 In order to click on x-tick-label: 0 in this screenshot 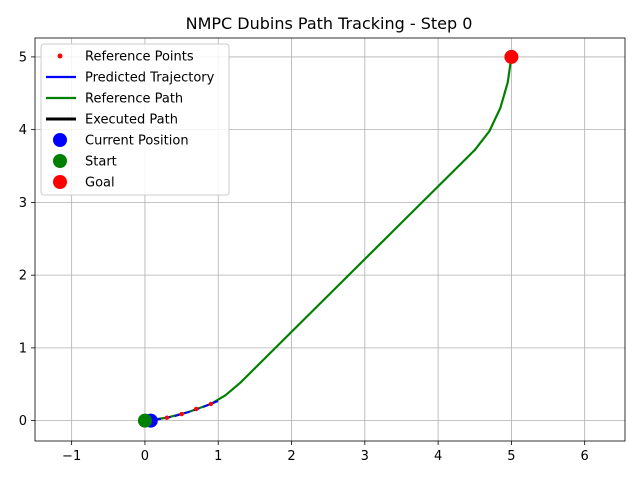, I will do `click(145, 456)`.